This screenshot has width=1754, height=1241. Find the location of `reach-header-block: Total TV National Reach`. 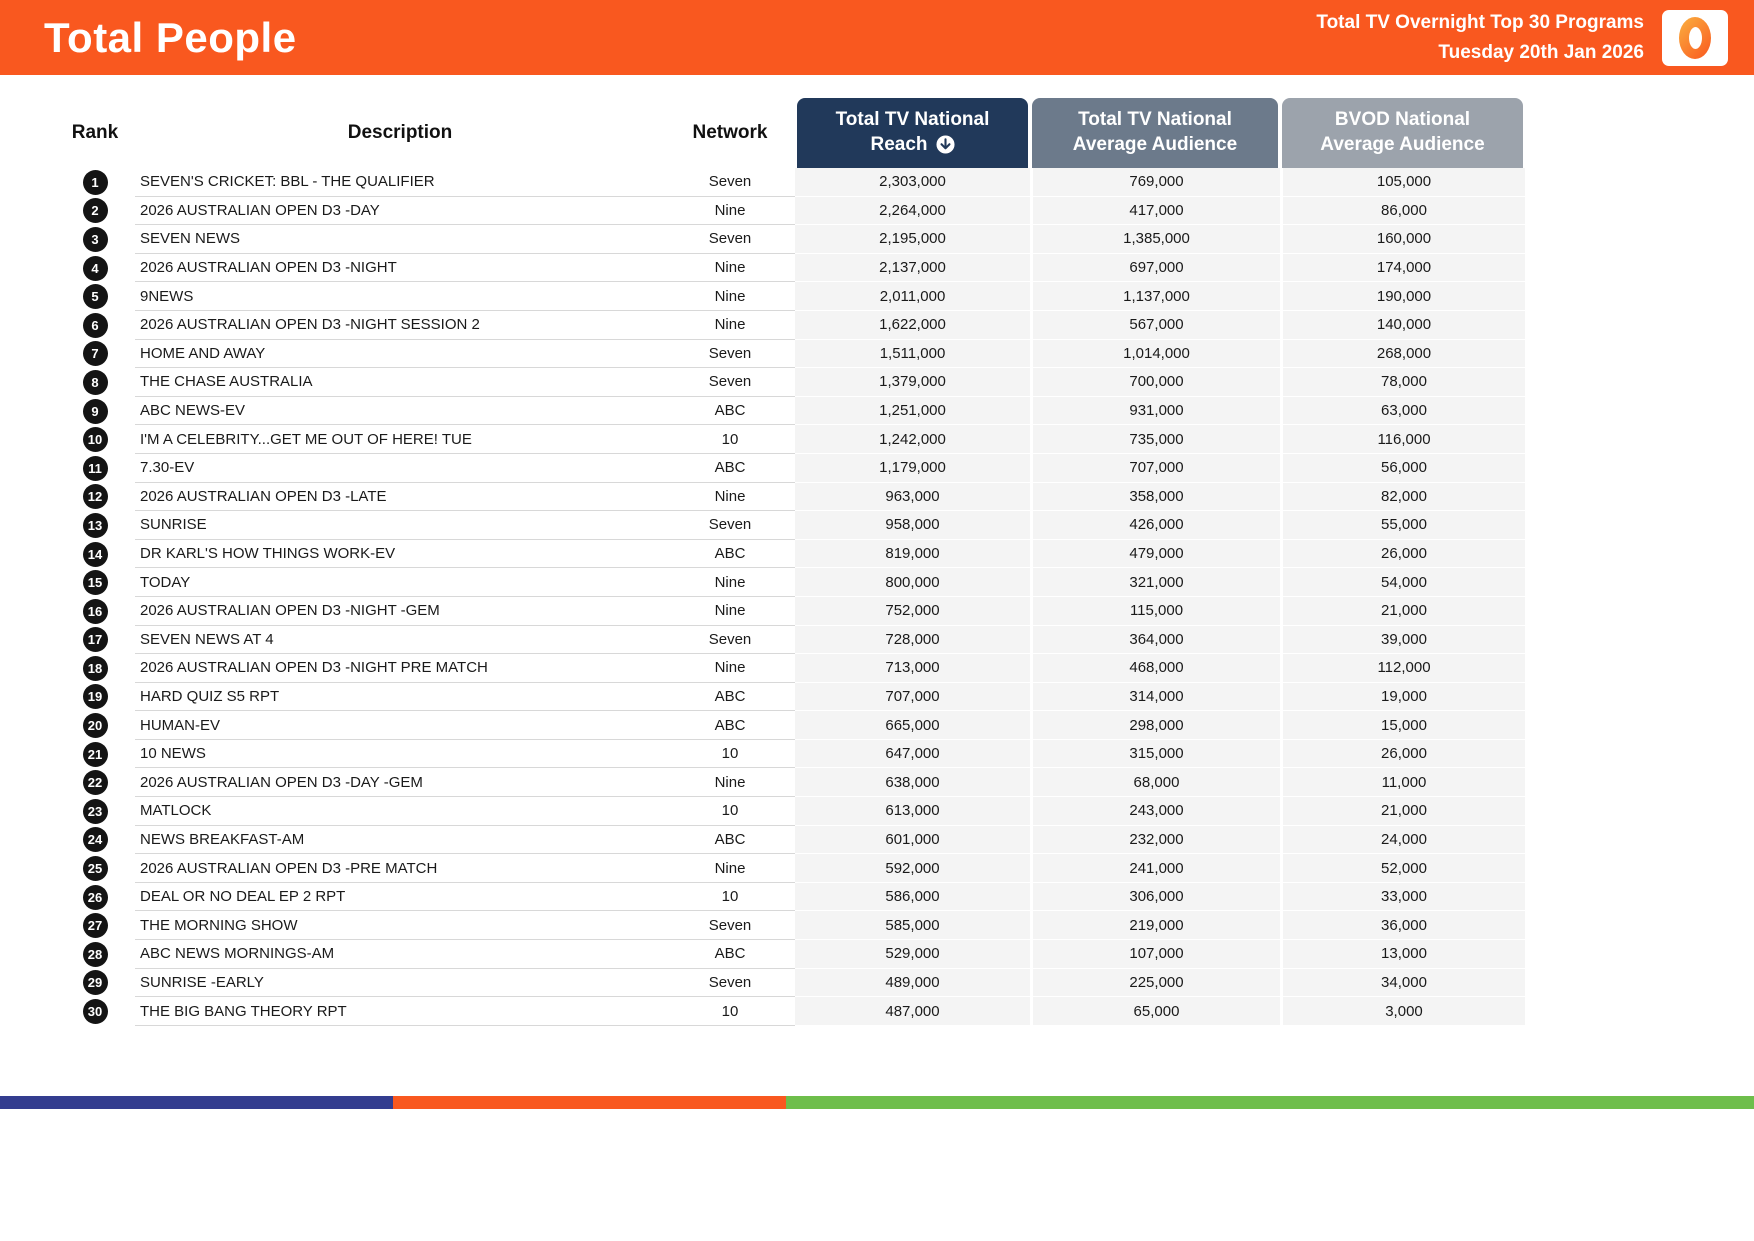

reach-header-block: Total TV National Reach is located at coordinates (912, 133).